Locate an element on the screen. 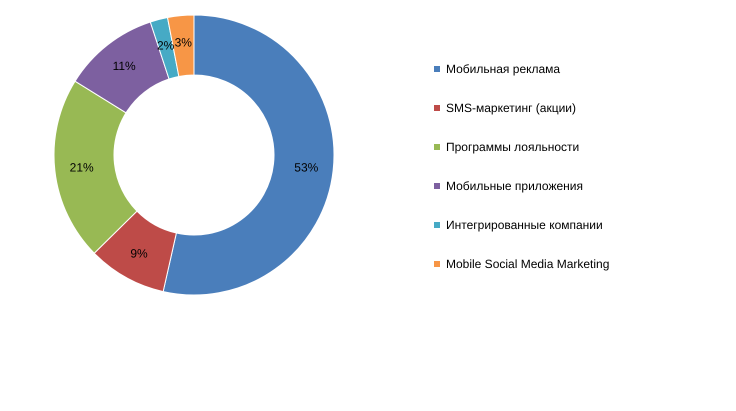  legend-label: Мобильные приложения is located at coordinates (514, 186).